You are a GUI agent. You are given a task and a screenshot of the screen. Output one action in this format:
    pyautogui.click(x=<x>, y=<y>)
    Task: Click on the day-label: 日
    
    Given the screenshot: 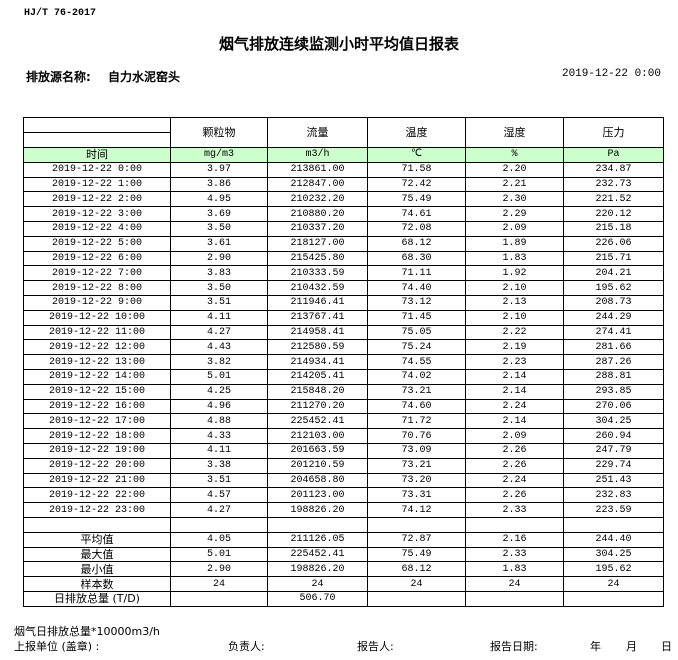 What is the action you would take?
    pyautogui.click(x=666, y=646)
    